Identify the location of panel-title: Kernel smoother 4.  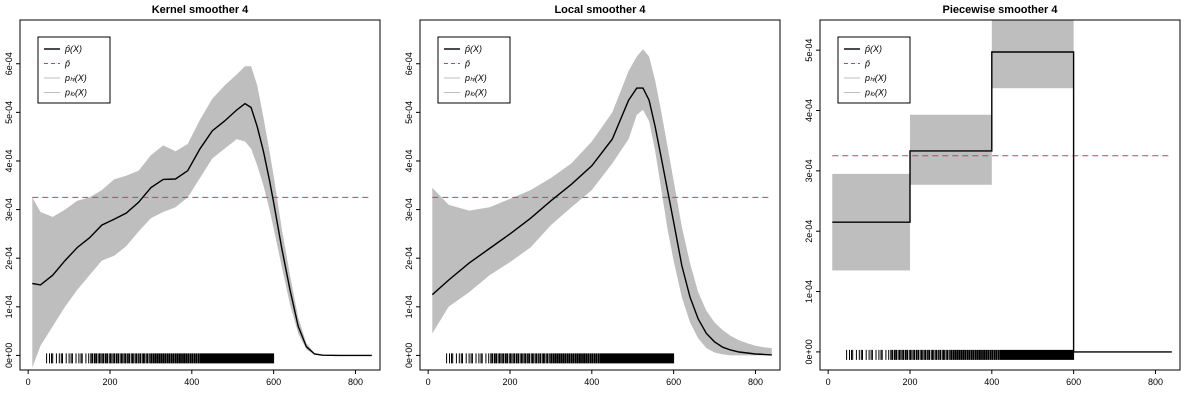
(200, 10).